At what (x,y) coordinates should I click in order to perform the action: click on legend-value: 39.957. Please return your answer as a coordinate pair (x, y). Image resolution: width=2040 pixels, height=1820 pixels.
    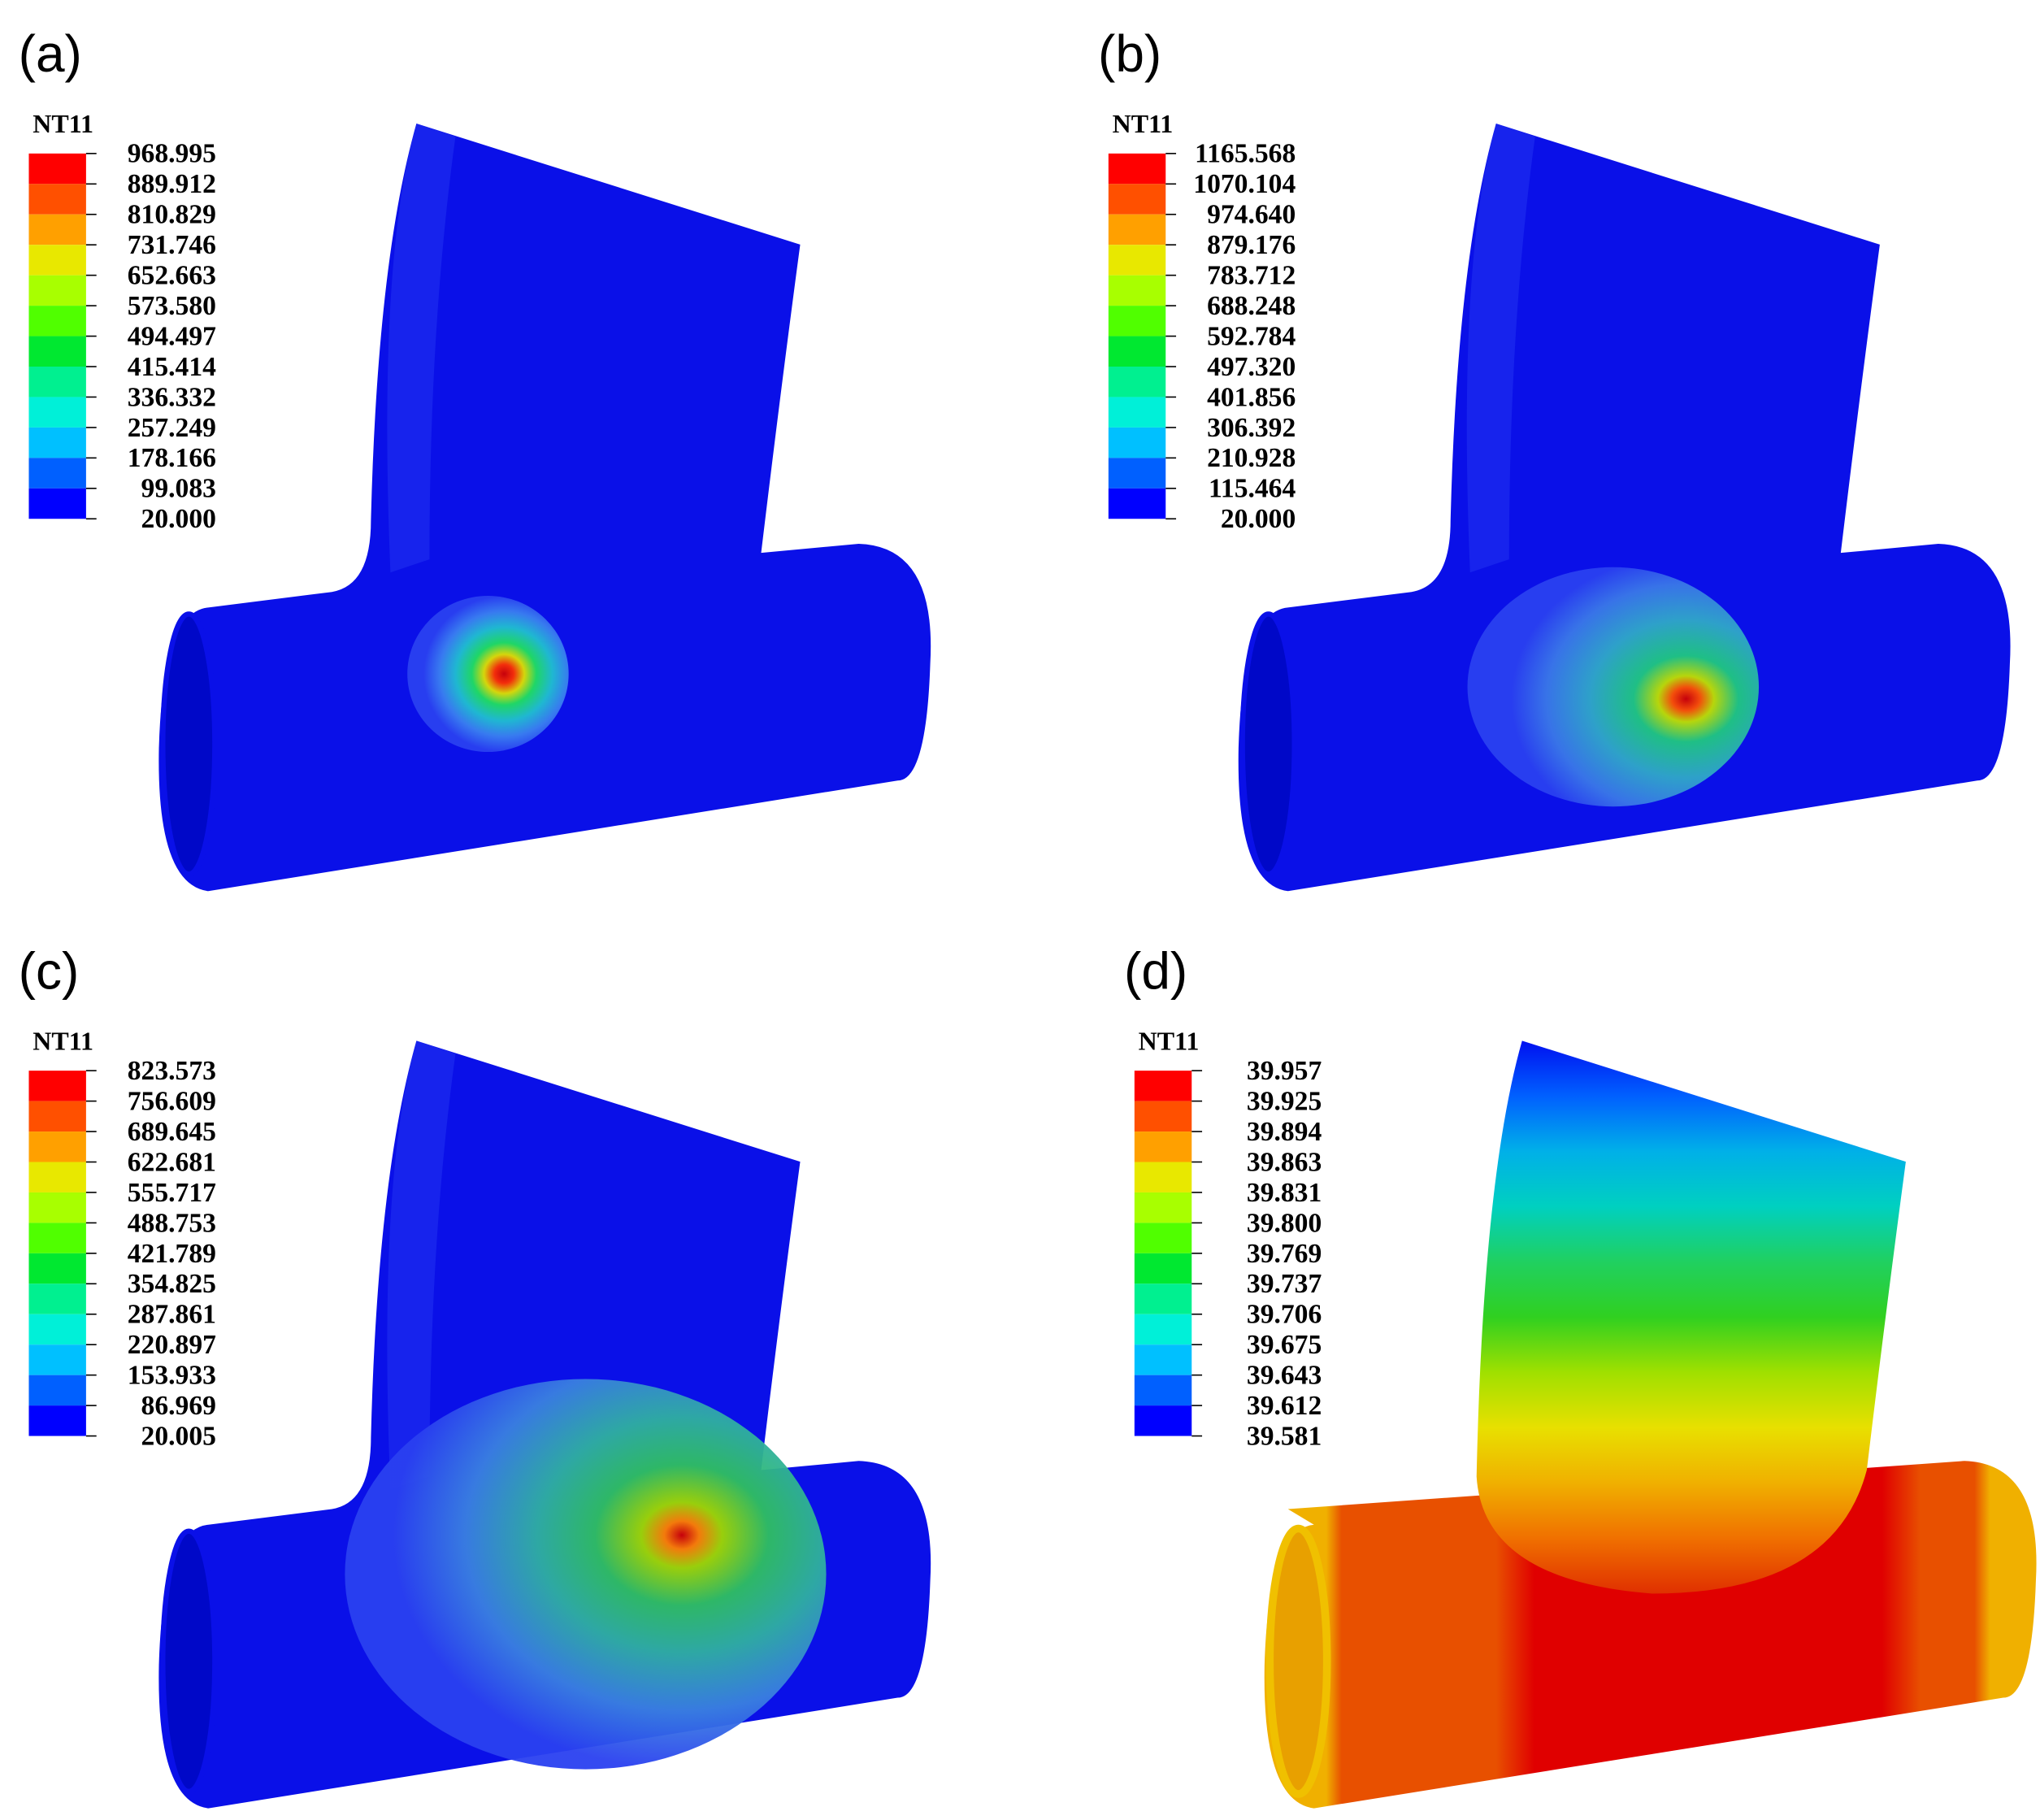
    Looking at the image, I should click on (1285, 1071).